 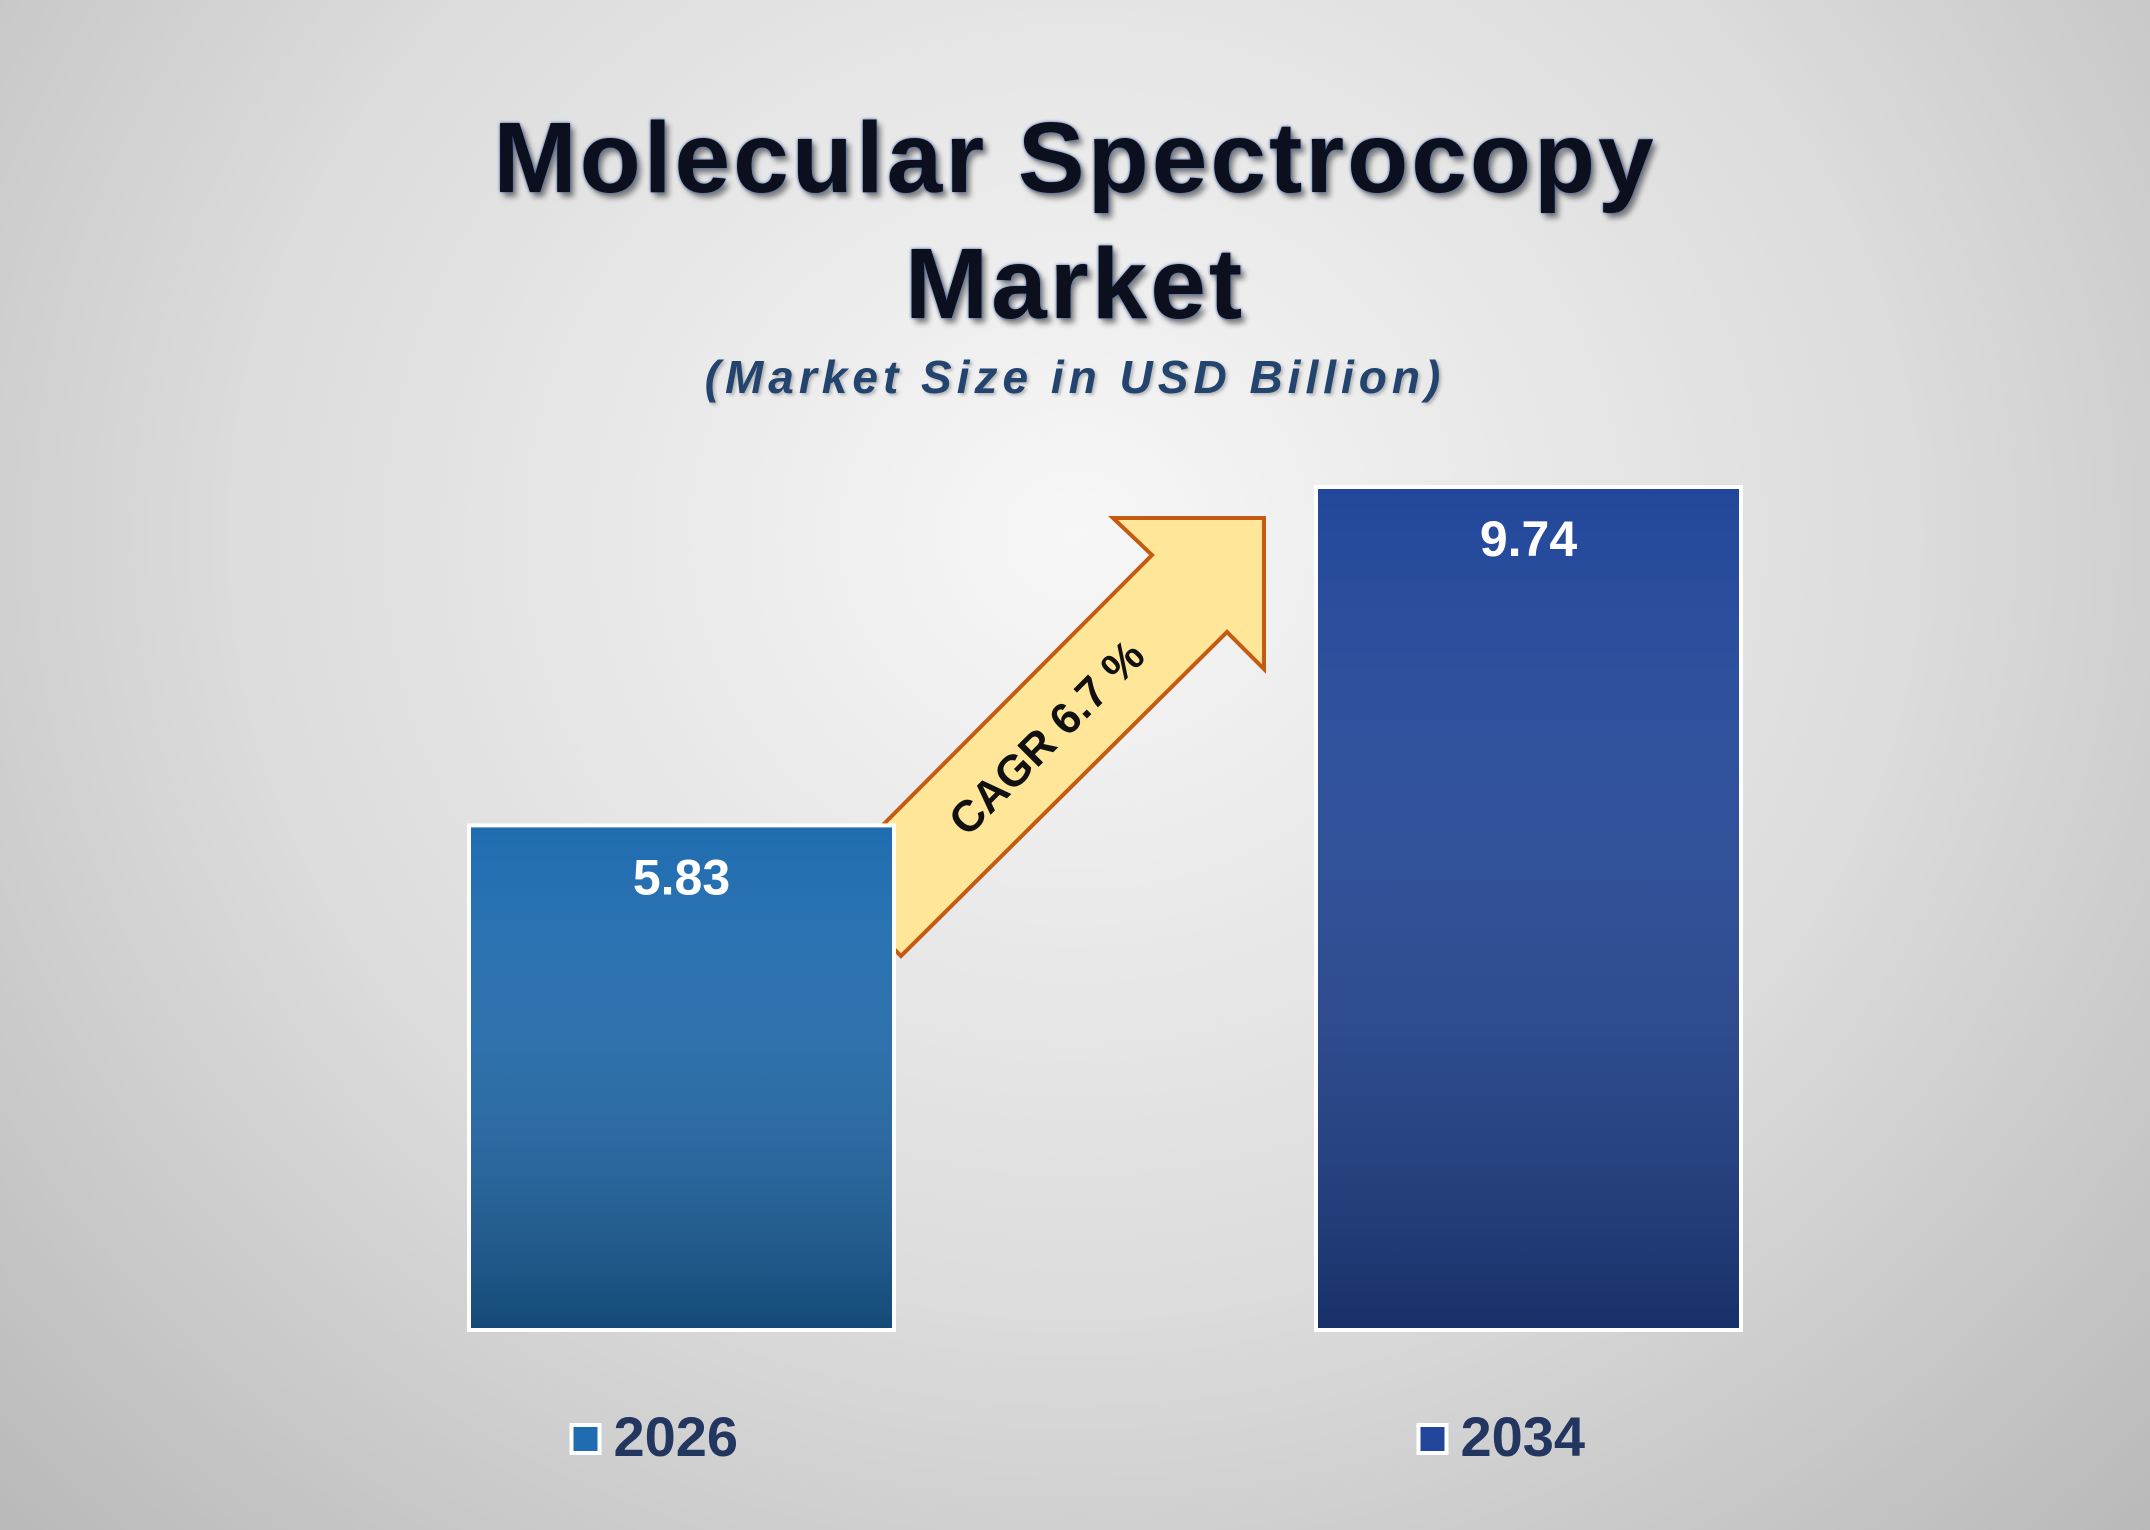 What do you see at coordinates (1529, 539) in the screenshot?
I see `data-label: 9.74` at bounding box center [1529, 539].